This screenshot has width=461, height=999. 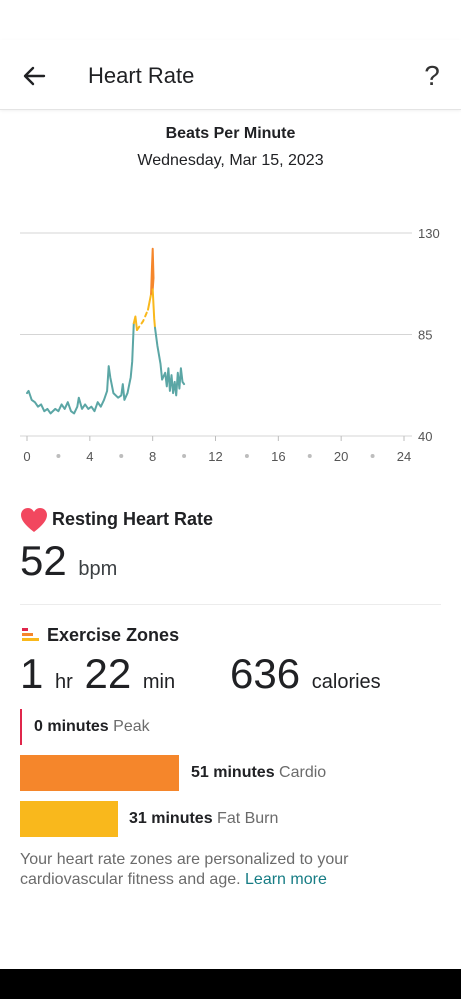 I want to click on help-button: ?, so click(x=432, y=76).